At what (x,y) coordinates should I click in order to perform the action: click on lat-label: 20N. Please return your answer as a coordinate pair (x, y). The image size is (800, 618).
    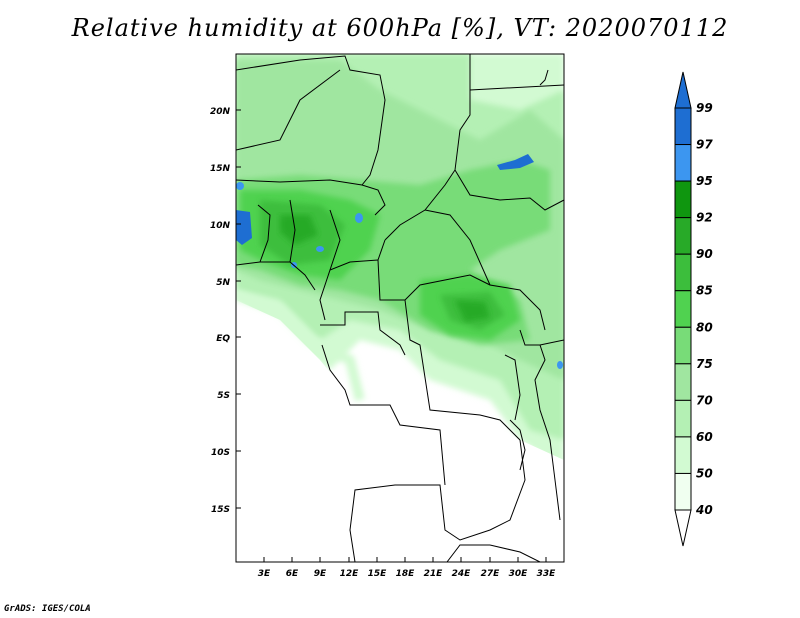
    Looking at the image, I should click on (220, 112).